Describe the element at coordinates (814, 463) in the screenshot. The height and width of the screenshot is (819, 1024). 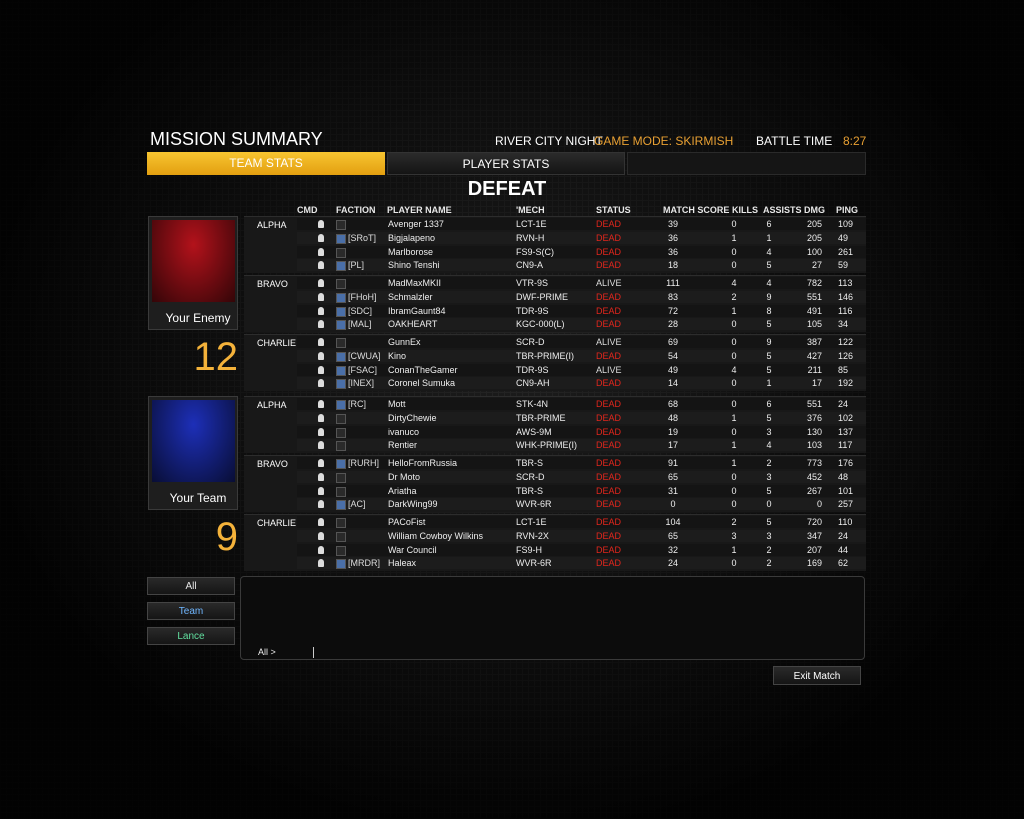
I see `damage: 773` at that location.